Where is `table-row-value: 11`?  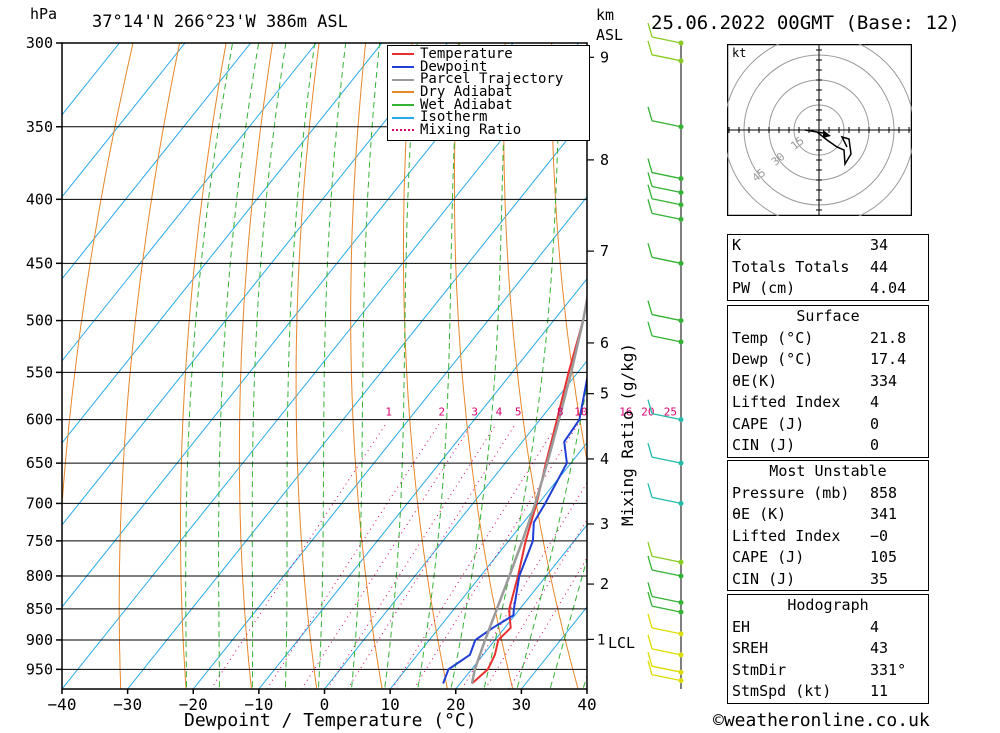
table-row-value: 11 is located at coordinates (879, 691).